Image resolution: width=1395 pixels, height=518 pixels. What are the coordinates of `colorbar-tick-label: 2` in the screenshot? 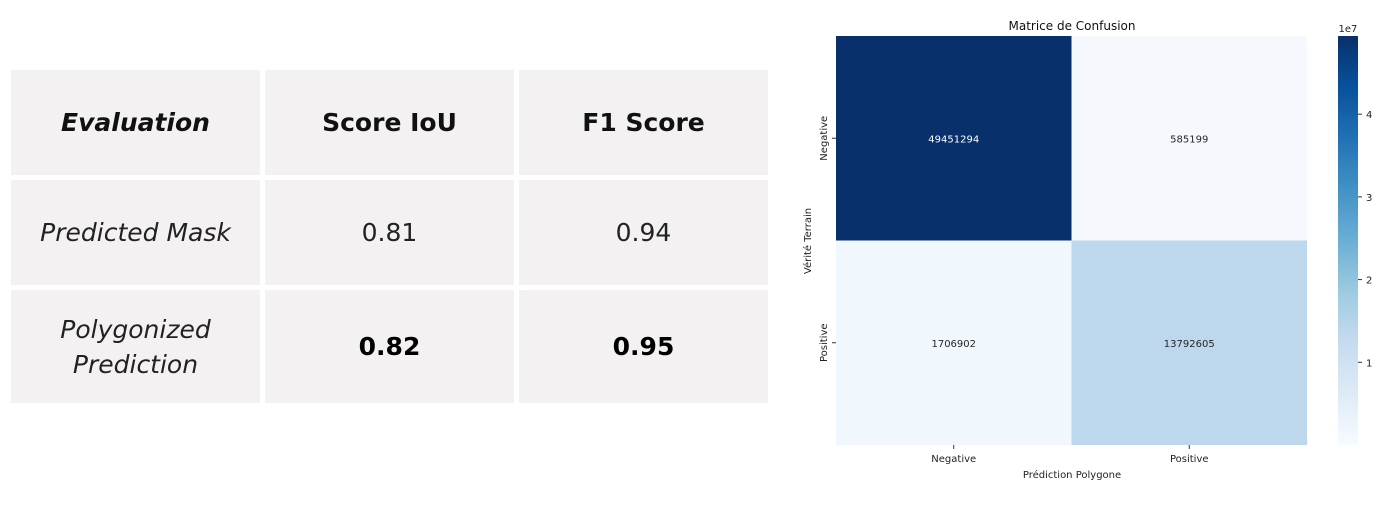 It's located at (1369, 281).